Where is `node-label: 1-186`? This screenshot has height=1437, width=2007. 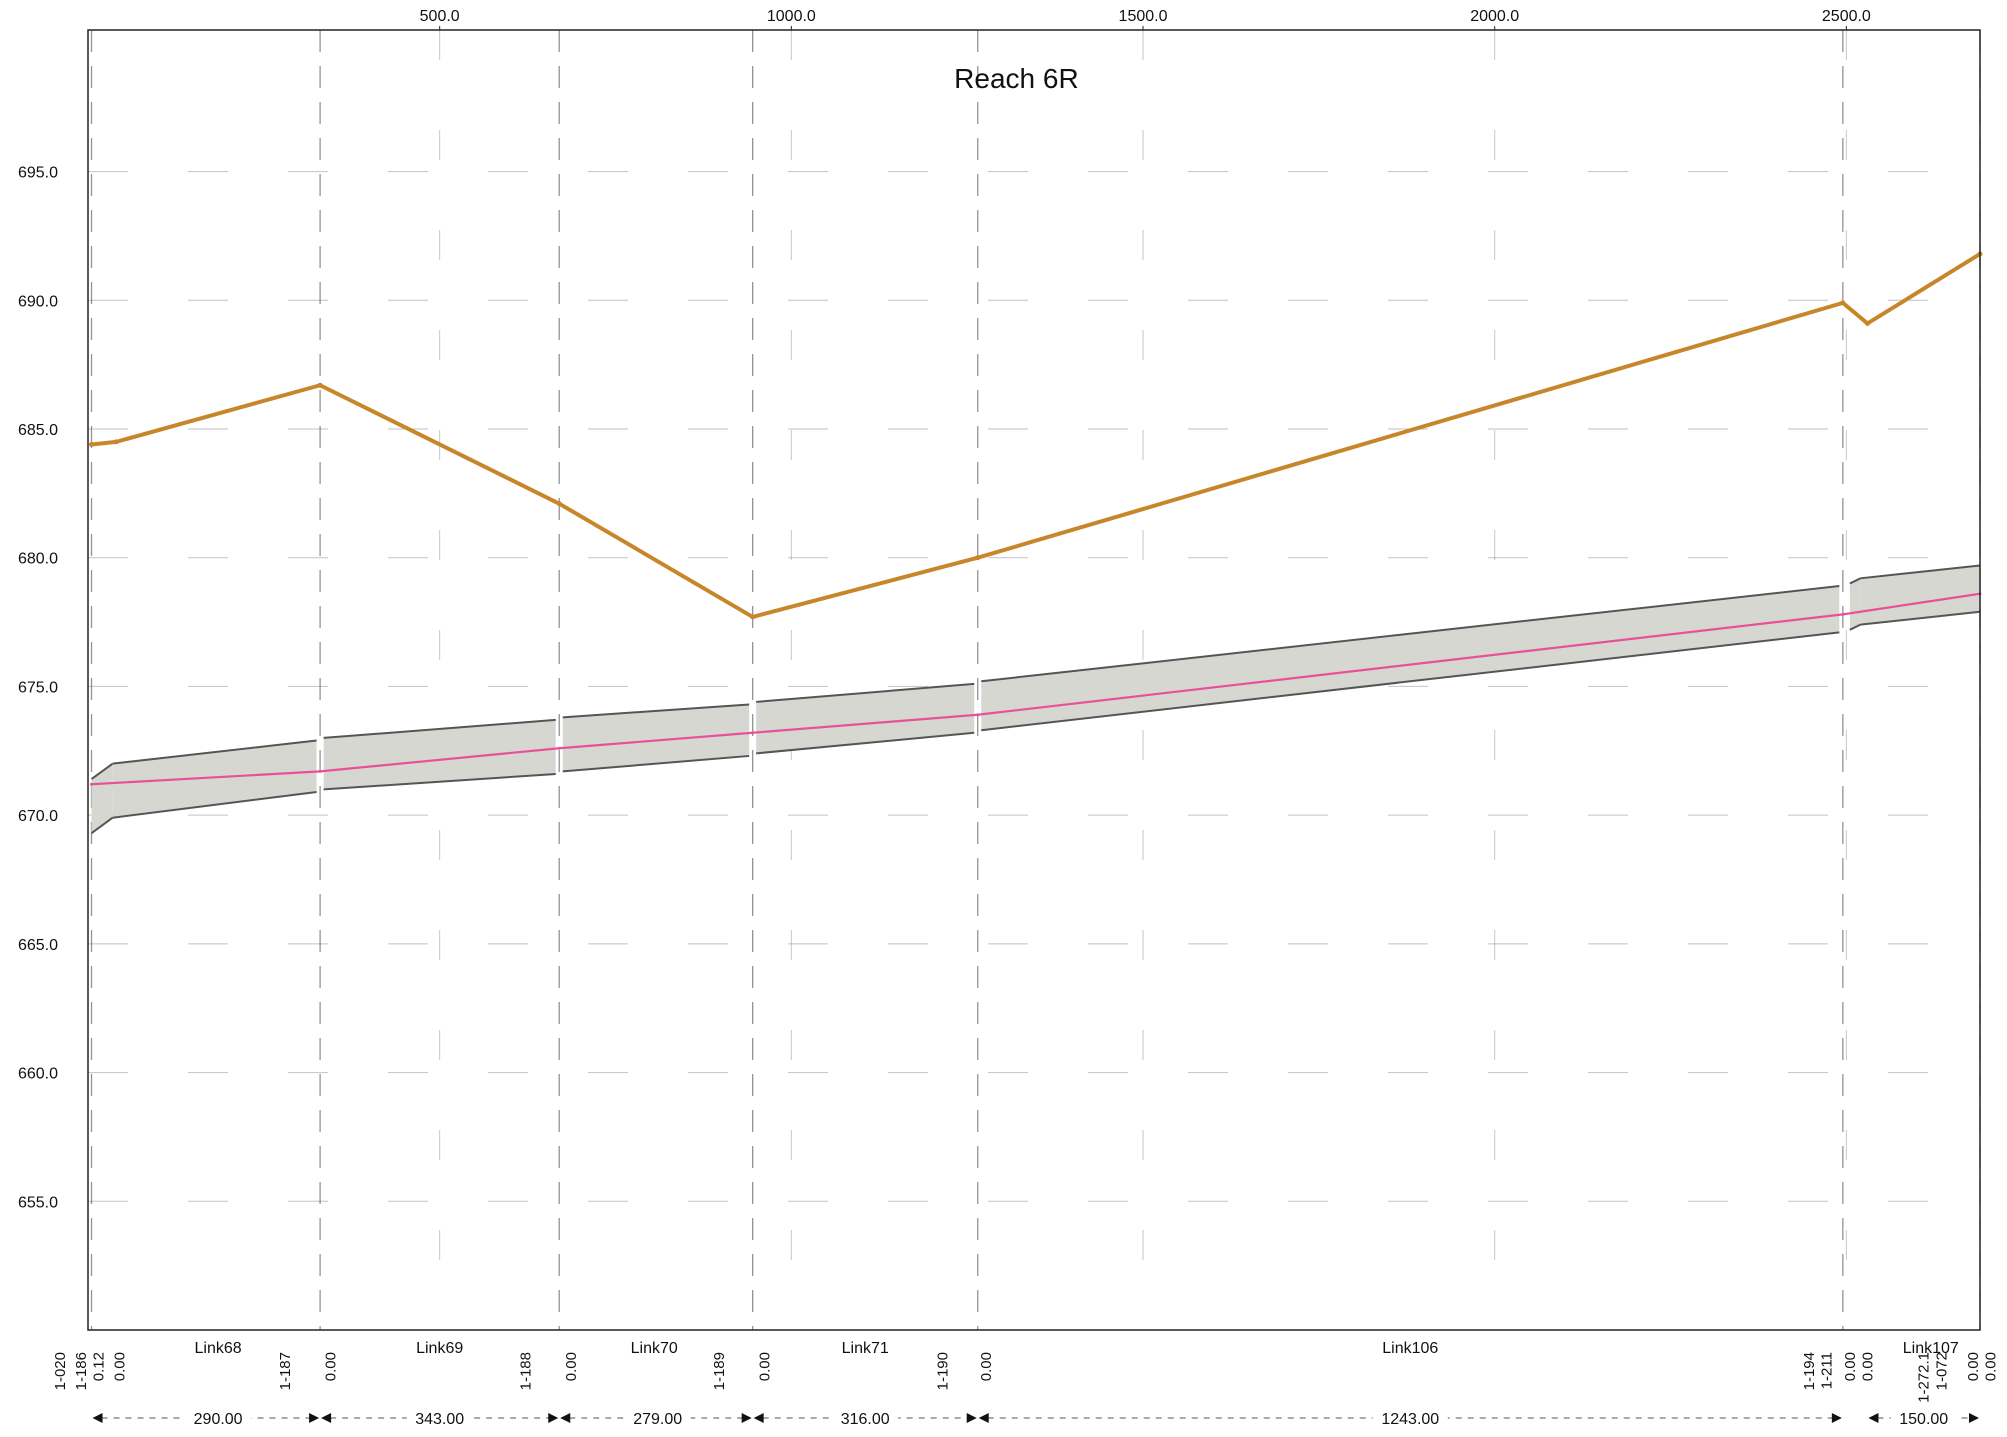
node-label: 1-186 is located at coordinates (81, 1371).